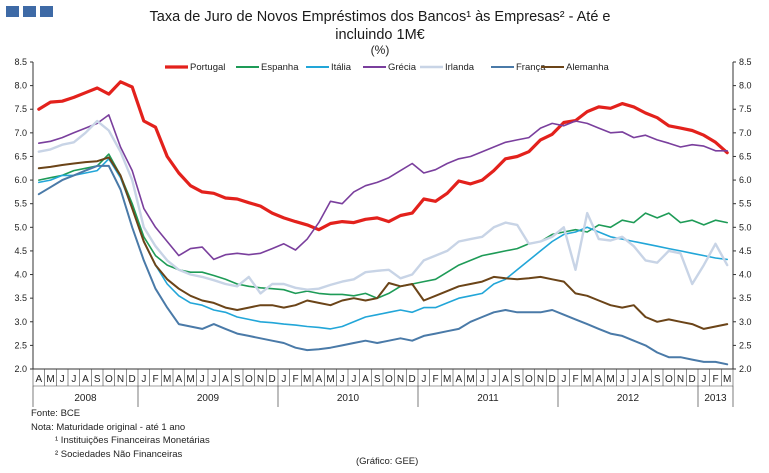 Image resolution: width=769 pixels, height=473 pixels. I want to click on y-tick-label-right: 7.5, so click(745, 109).